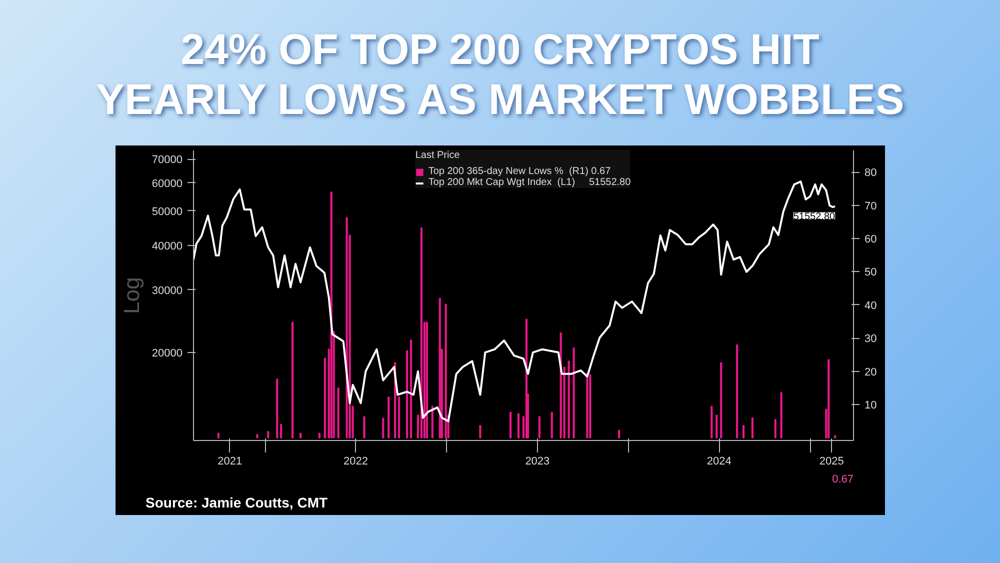  I want to click on y2-tick-label: 20, so click(870, 372).